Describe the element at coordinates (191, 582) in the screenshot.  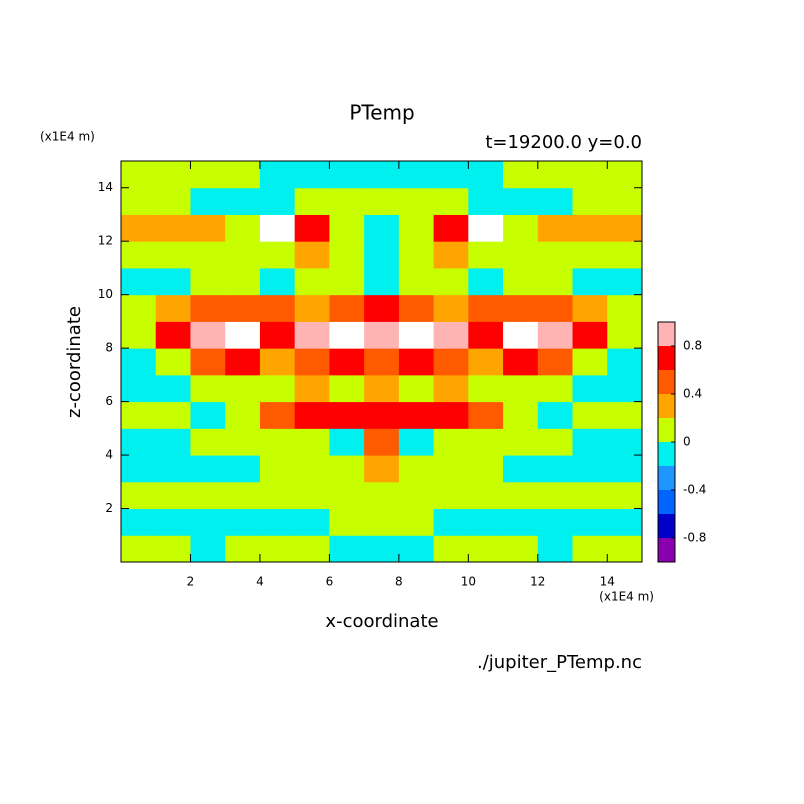
I see `x-tick-label: 2` at that location.